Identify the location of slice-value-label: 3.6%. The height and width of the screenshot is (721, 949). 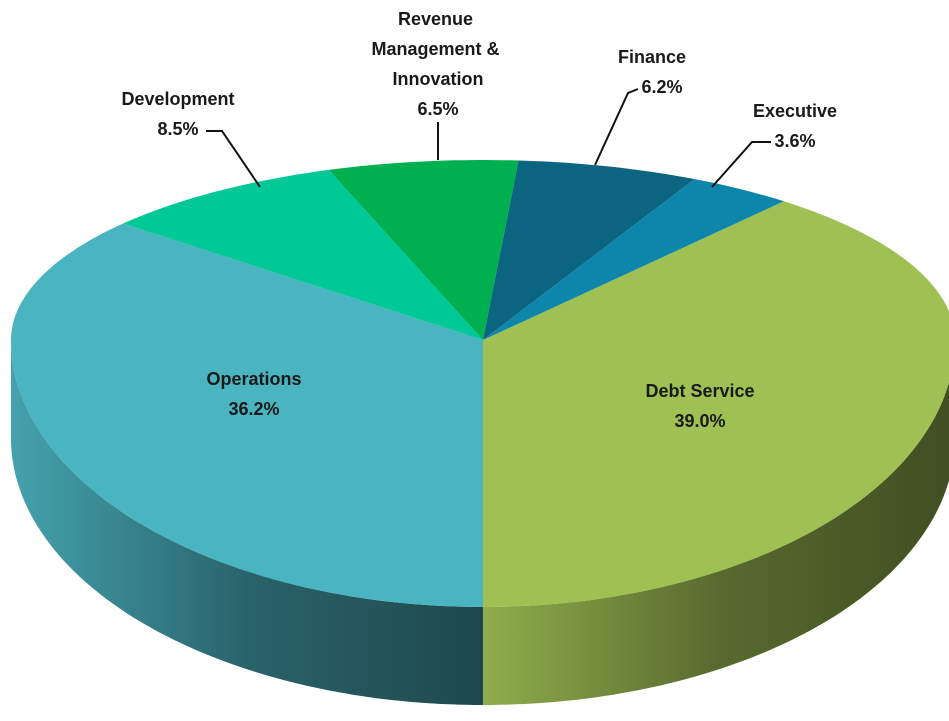
(794, 141).